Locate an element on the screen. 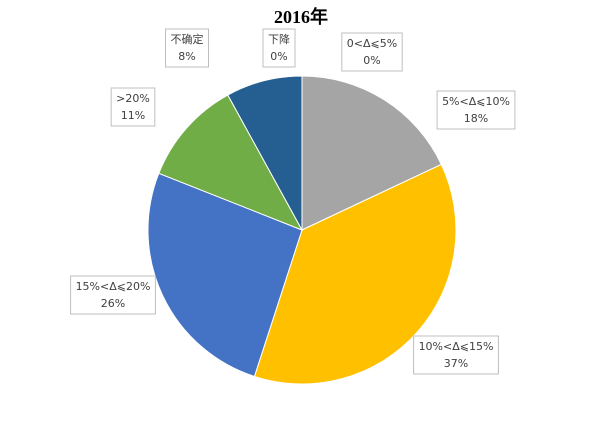  slice-value-label: 18% is located at coordinates (476, 118).